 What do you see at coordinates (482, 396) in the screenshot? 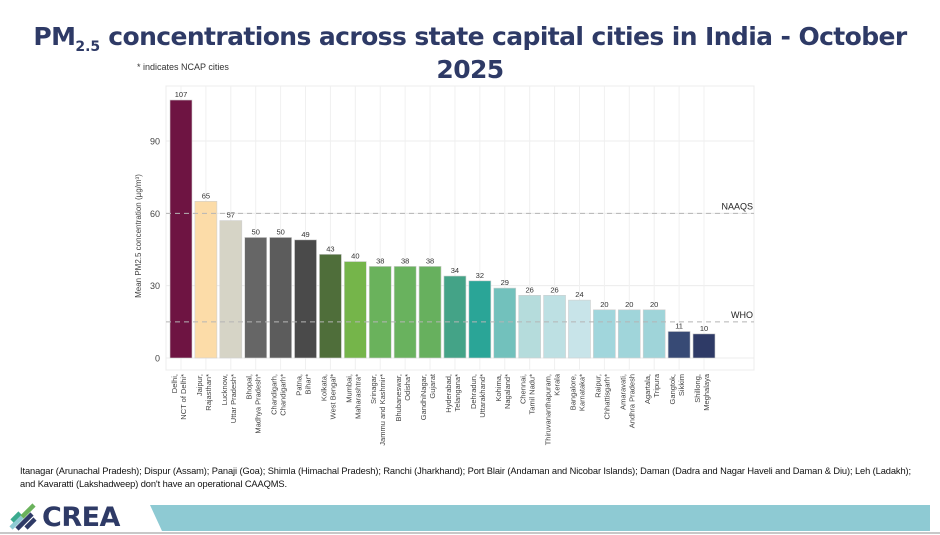
I see `x-tick-label: Uttarakhand*` at bounding box center [482, 396].